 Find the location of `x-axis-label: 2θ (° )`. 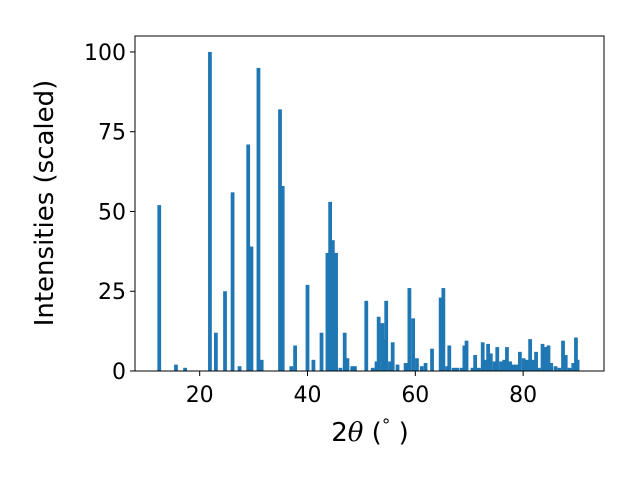

x-axis-label: 2θ (° ) is located at coordinates (370, 432).